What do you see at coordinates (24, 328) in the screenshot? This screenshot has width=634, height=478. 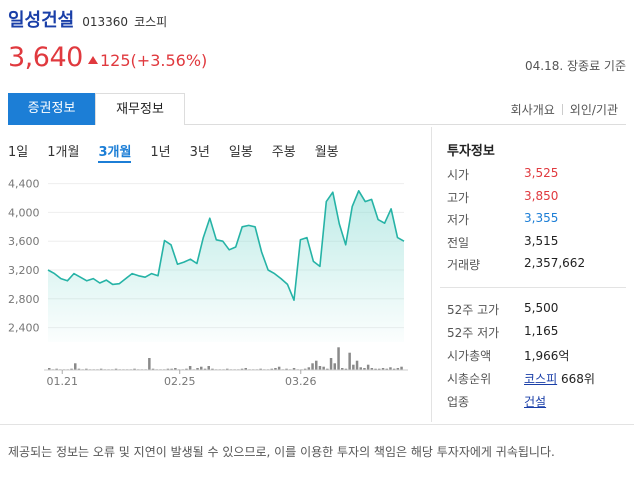 I see `y-tick-label: 2,400` at bounding box center [24, 328].